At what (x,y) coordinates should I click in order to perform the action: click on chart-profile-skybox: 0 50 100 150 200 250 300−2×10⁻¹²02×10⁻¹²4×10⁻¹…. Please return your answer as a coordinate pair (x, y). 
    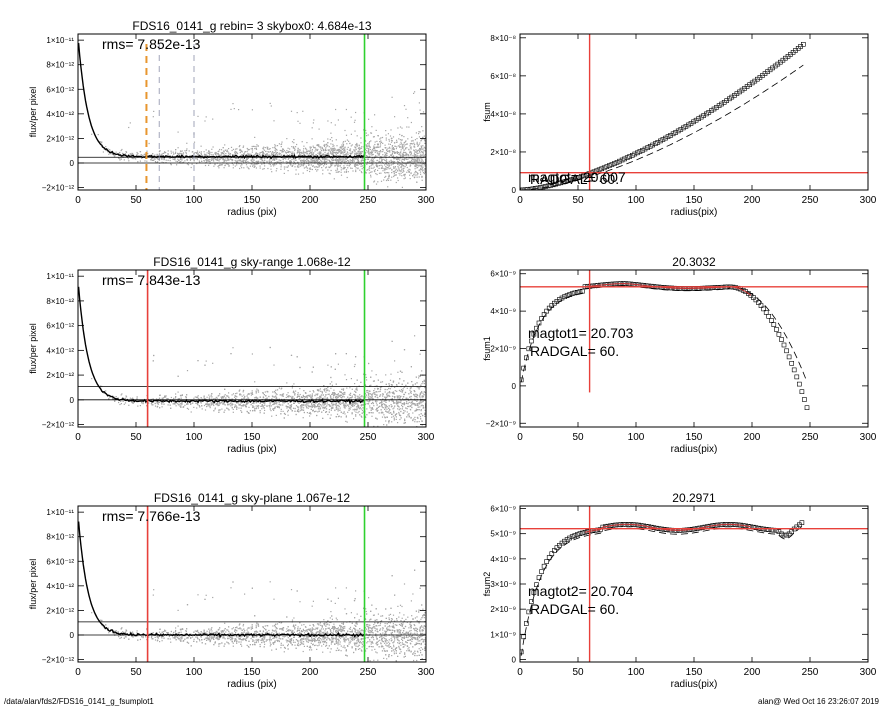
    Looking at the image, I should click on (231, 118).